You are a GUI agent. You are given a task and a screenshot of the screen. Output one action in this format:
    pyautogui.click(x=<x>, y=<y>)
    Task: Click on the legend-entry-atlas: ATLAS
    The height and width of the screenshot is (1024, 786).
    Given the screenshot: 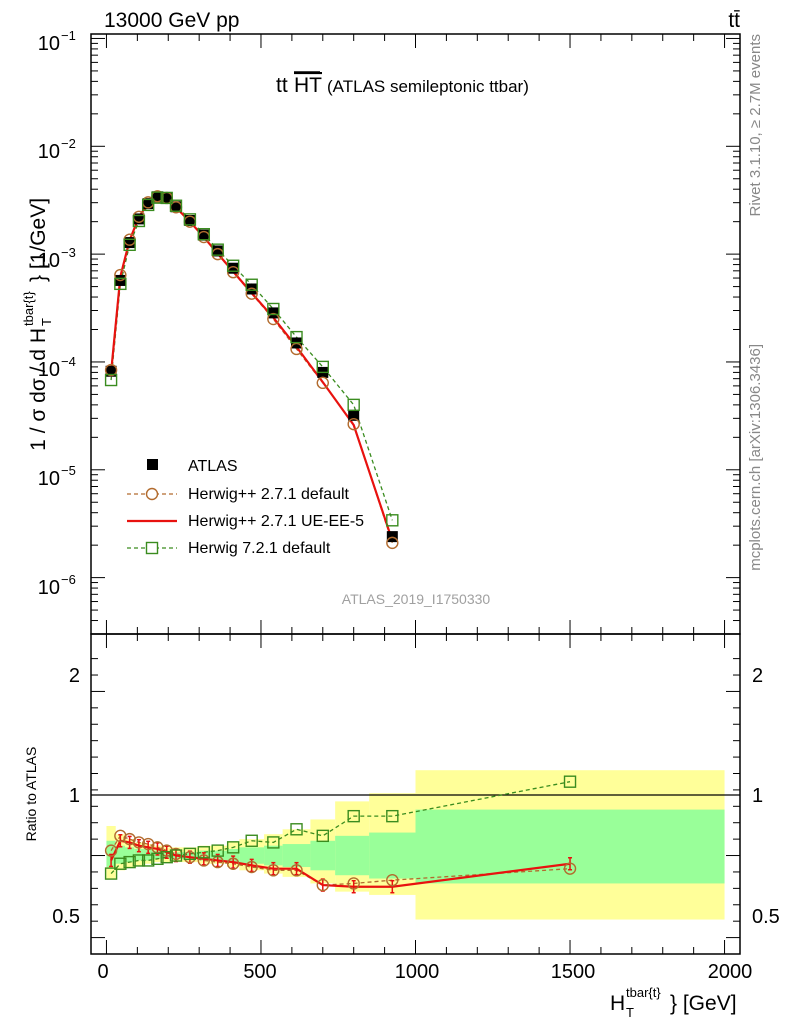 What is the action you would take?
    pyautogui.click(x=192, y=466)
    